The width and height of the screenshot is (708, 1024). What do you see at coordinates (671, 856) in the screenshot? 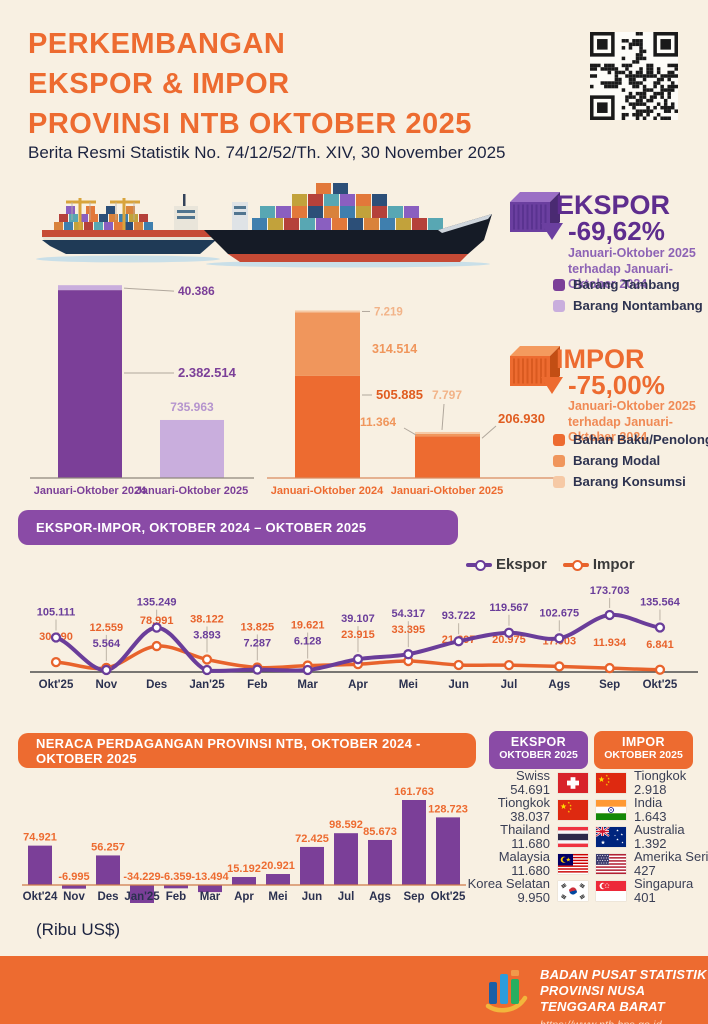
I see `partner-country: Amerika Serikat` at bounding box center [671, 856].